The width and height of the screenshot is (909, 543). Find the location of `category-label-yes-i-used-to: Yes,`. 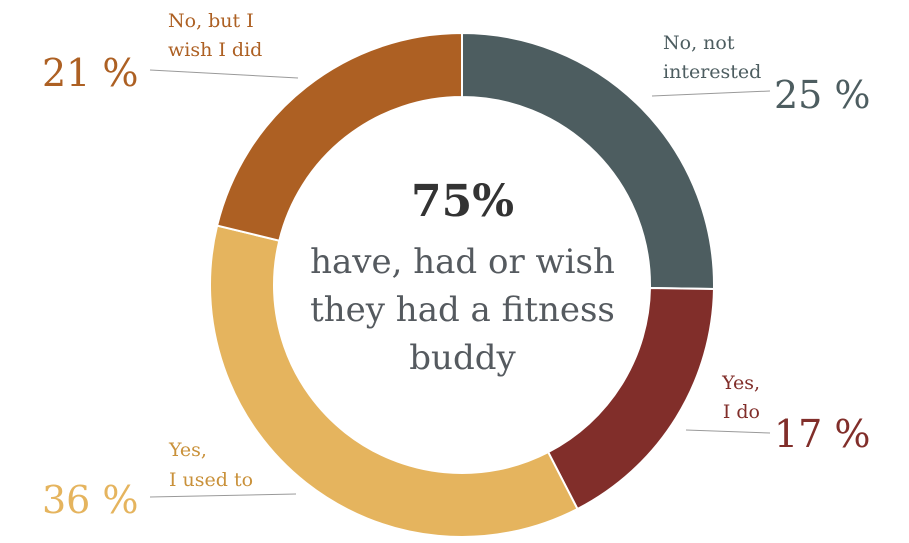

category-label-yes-i-used-to: Yes, is located at coordinates (187, 450).